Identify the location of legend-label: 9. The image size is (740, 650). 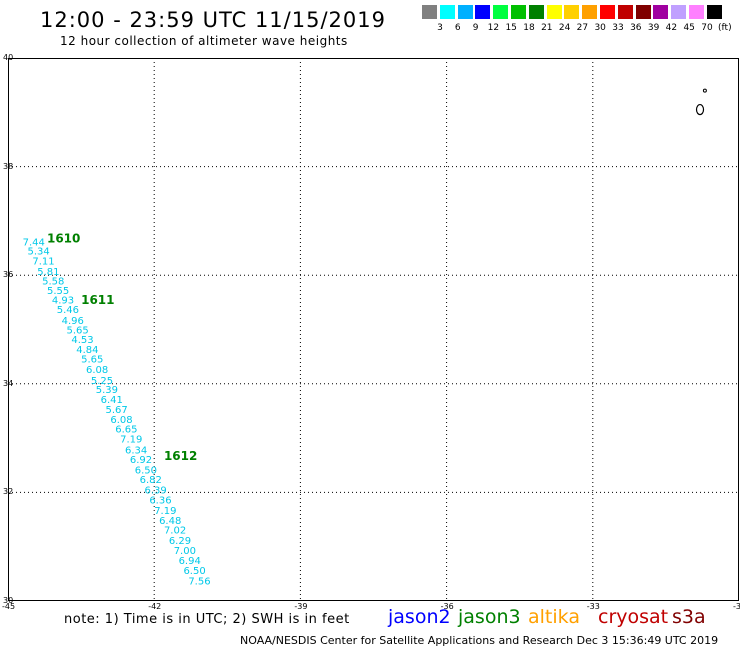
(475, 28).